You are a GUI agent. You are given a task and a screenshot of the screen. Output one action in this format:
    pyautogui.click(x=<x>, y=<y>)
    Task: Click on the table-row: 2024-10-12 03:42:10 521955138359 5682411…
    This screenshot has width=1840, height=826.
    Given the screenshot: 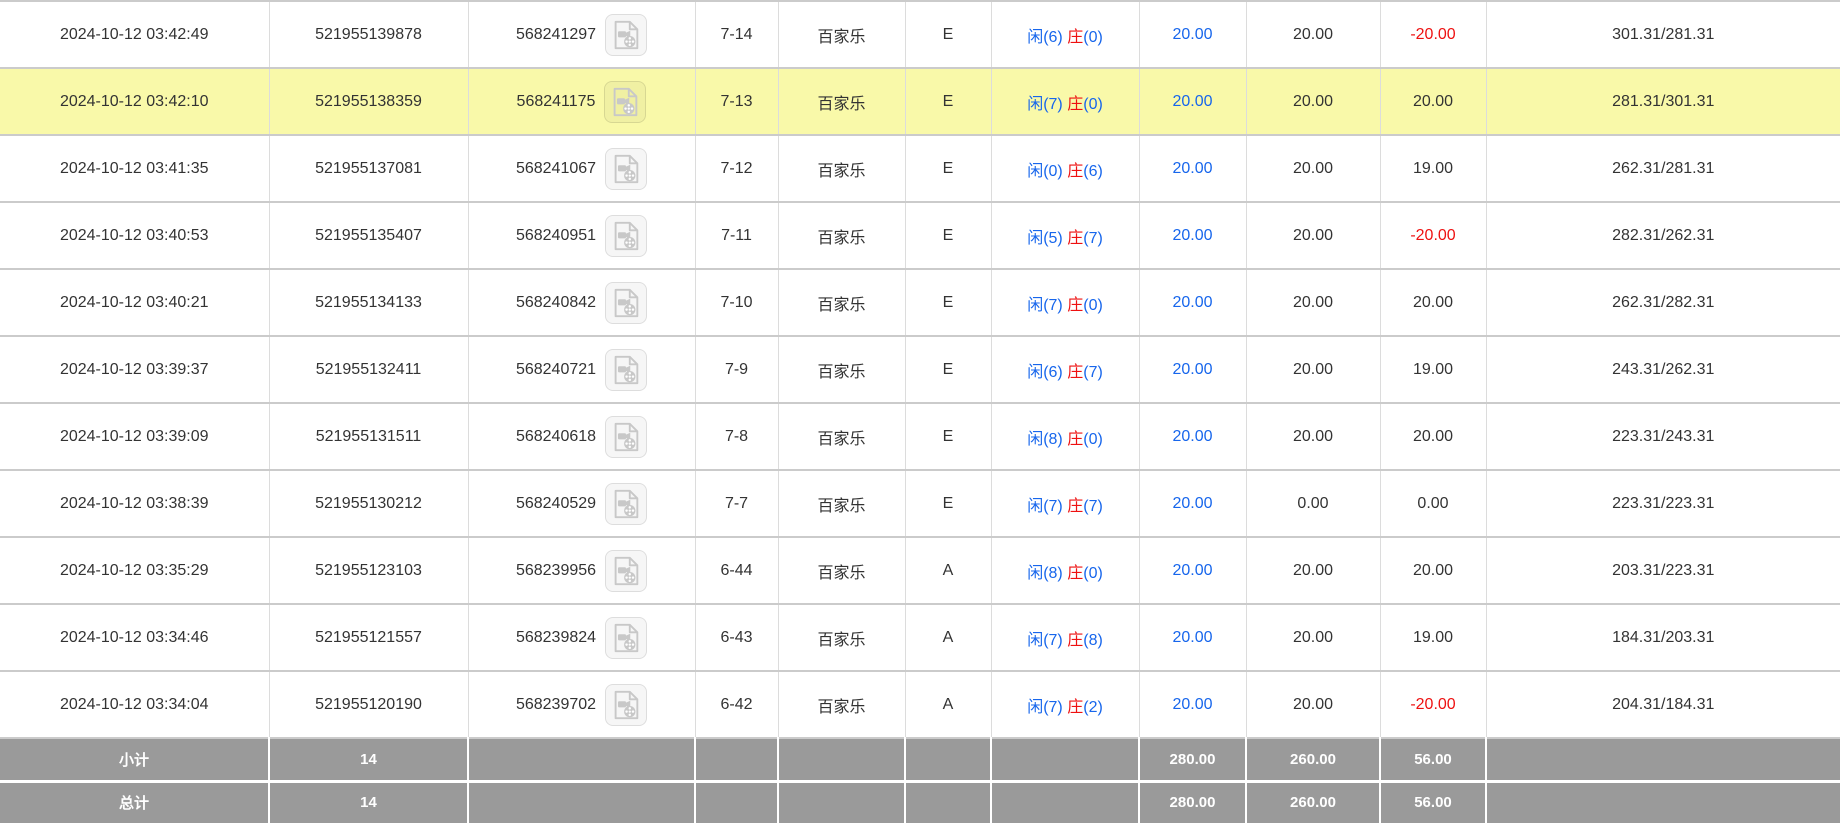 What is the action you would take?
    pyautogui.click(x=920, y=101)
    